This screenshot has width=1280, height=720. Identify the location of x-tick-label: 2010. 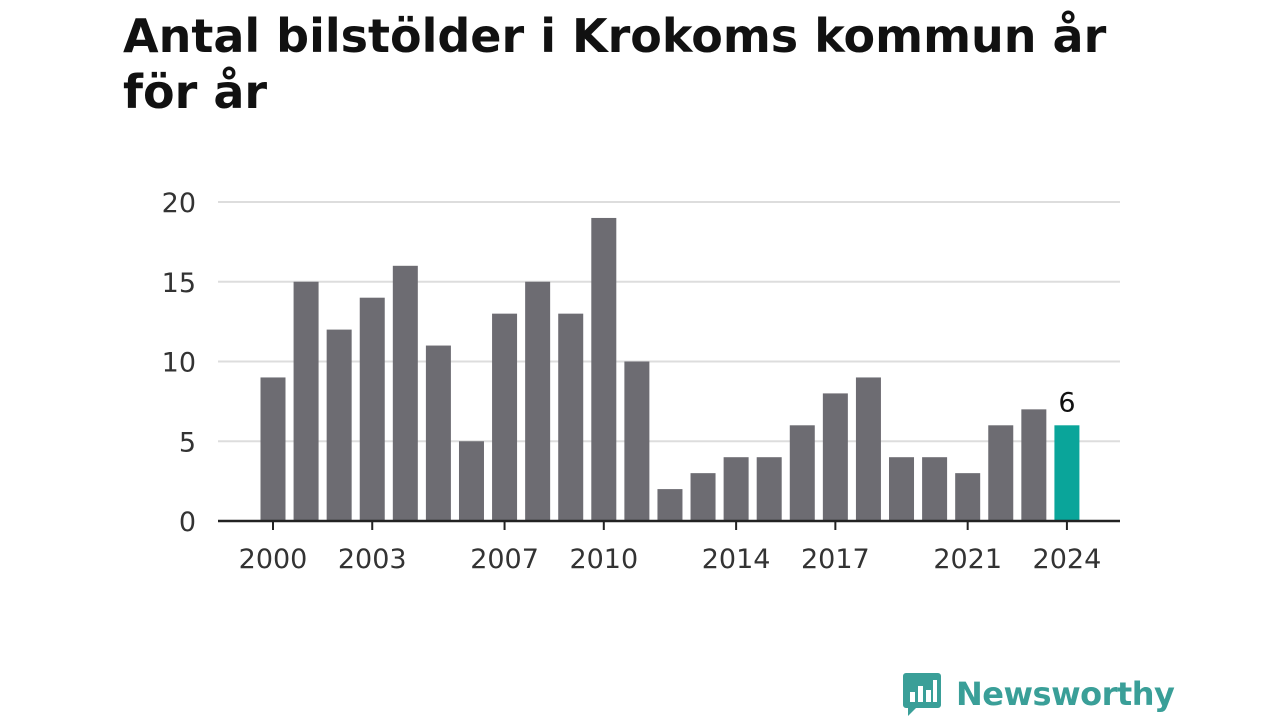
(603, 559).